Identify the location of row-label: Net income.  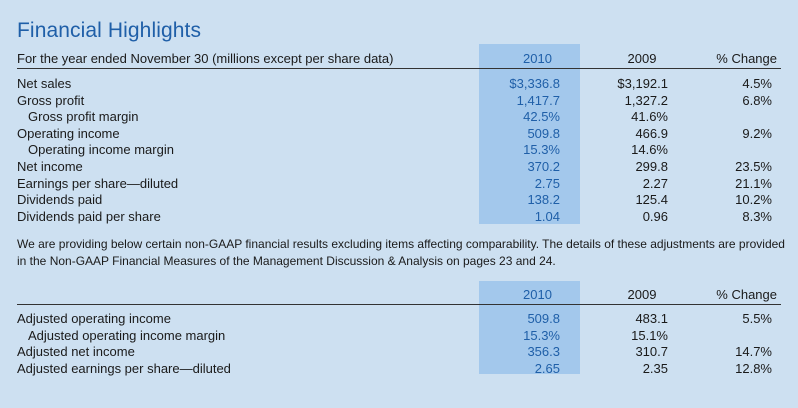
(50, 166).